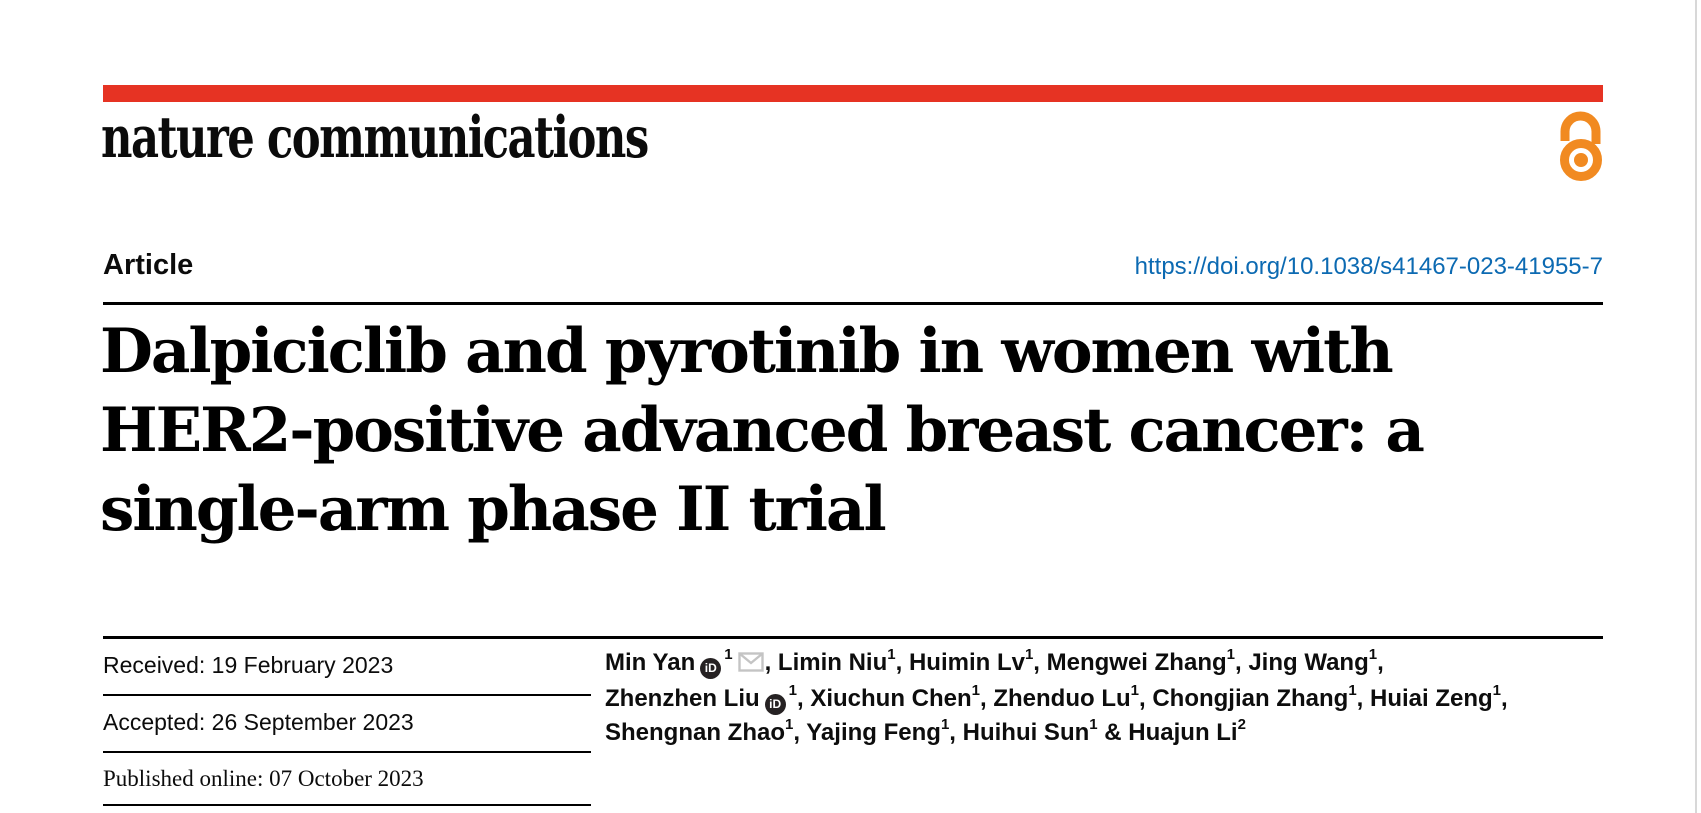 The width and height of the screenshot is (1701, 813). I want to click on author-name-text: , Limin Niu, so click(826, 662).